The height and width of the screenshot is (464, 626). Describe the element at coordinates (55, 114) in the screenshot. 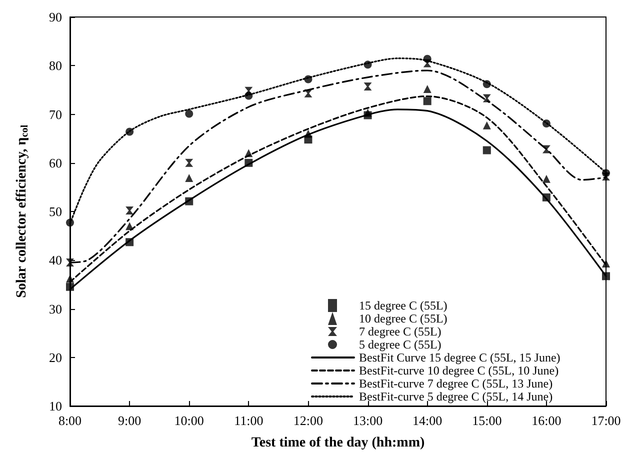

I see `y-tick-label: 70` at that location.